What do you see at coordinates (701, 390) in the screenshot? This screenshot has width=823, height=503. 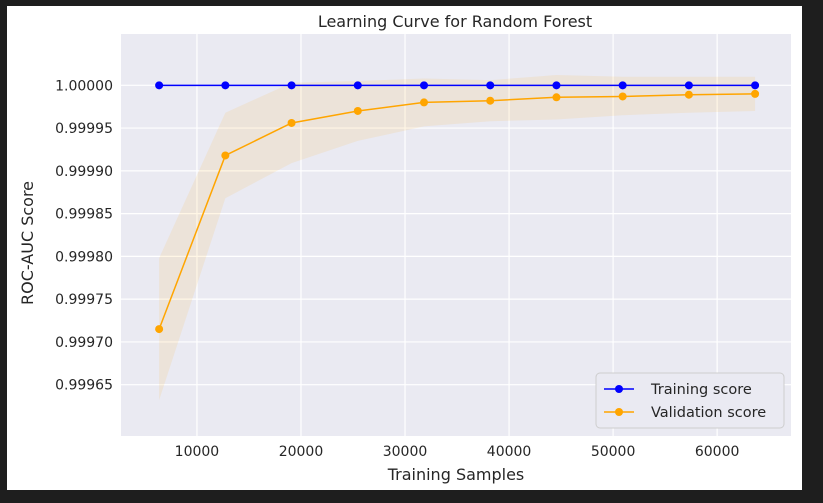 I see `legend-label: Training score` at bounding box center [701, 390].